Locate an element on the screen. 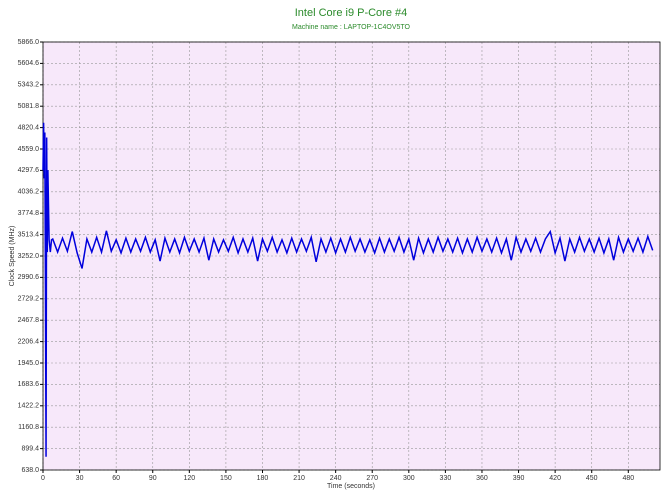  chart-subtitle: Machine name : LAPTOP-1C4OV5TO is located at coordinates (351, 27).